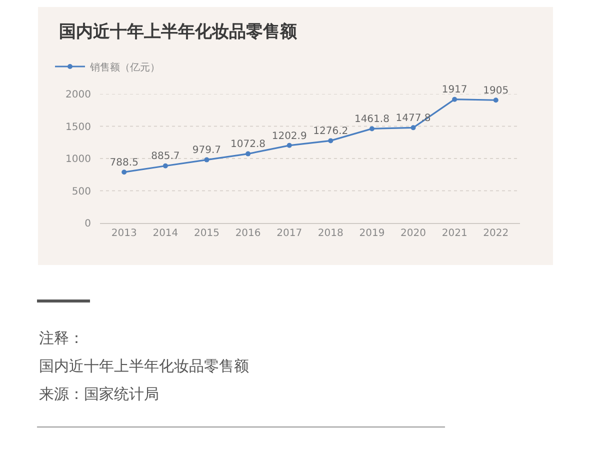 The height and width of the screenshot is (452, 600). I want to click on source-note: 来源：国家统计局, so click(99, 394).